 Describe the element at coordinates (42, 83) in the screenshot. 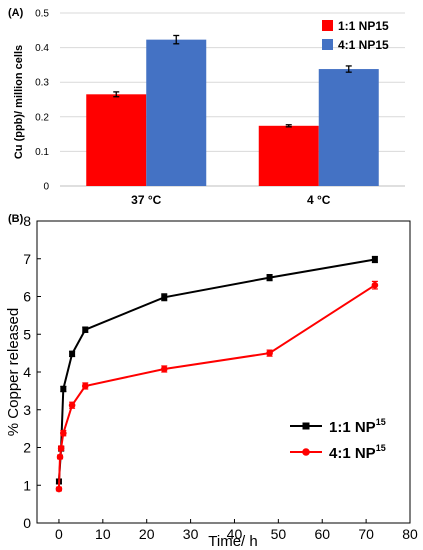

I see `y-tick-label: 0.3` at that location.